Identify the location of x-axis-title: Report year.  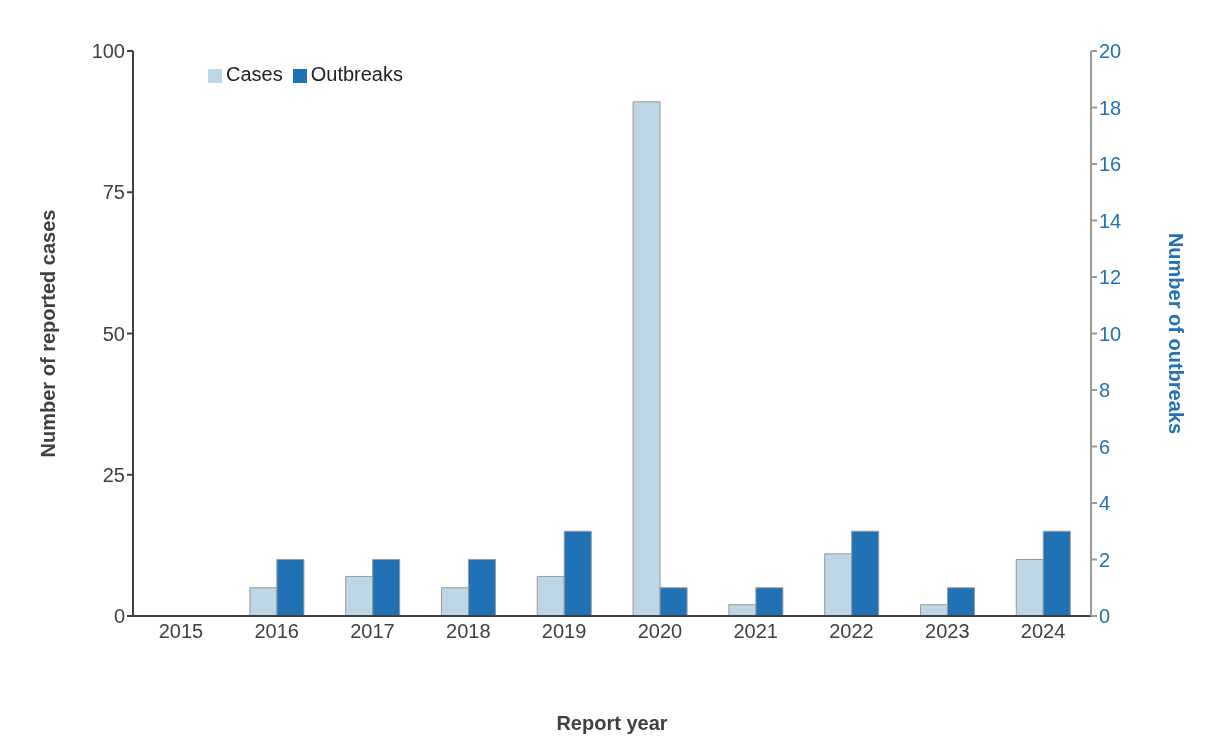
(612, 723).